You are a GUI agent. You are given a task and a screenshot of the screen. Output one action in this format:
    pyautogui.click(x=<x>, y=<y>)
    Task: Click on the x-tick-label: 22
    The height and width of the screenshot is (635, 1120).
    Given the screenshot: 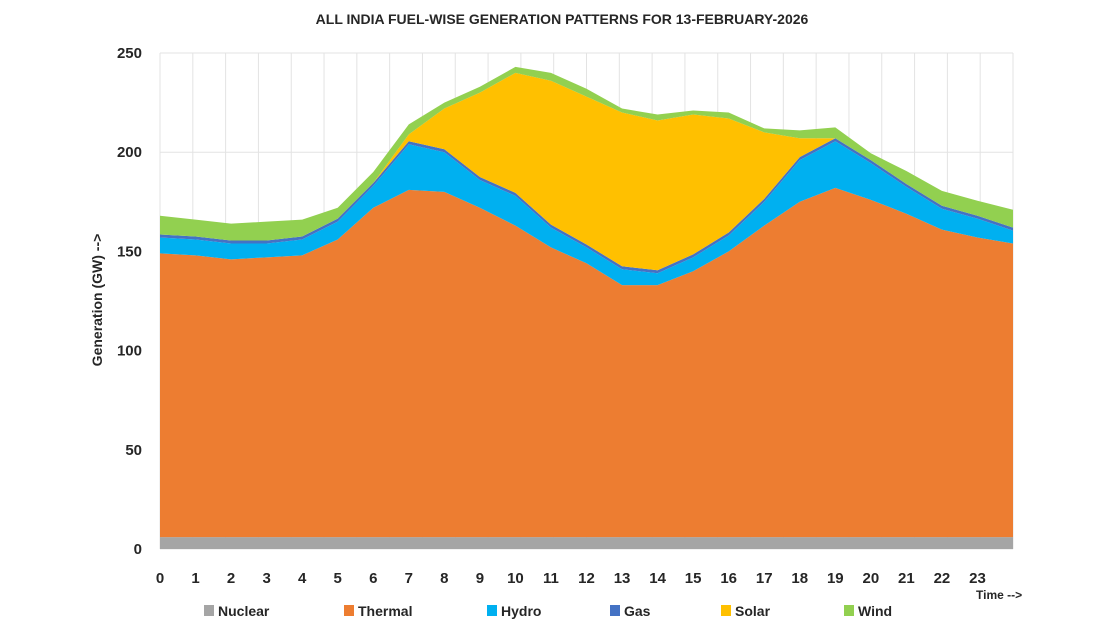 What is the action you would take?
    pyautogui.click(x=942, y=578)
    